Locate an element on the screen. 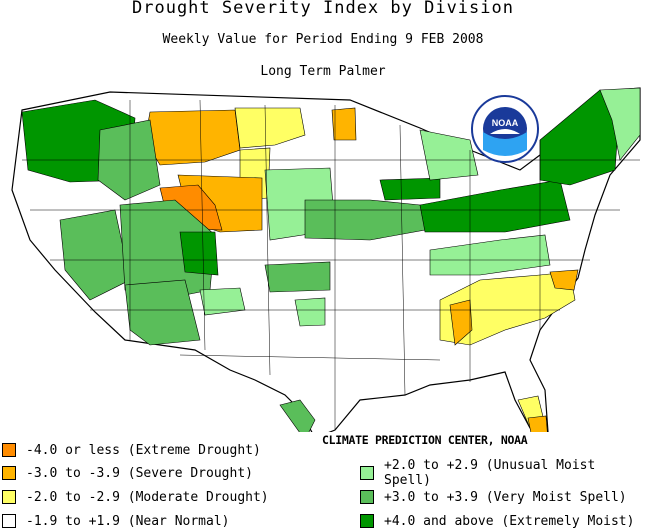 The image size is (646, 530). legend-label: -1.9 to +1.9 (Near Normal) is located at coordinates (128, 521).